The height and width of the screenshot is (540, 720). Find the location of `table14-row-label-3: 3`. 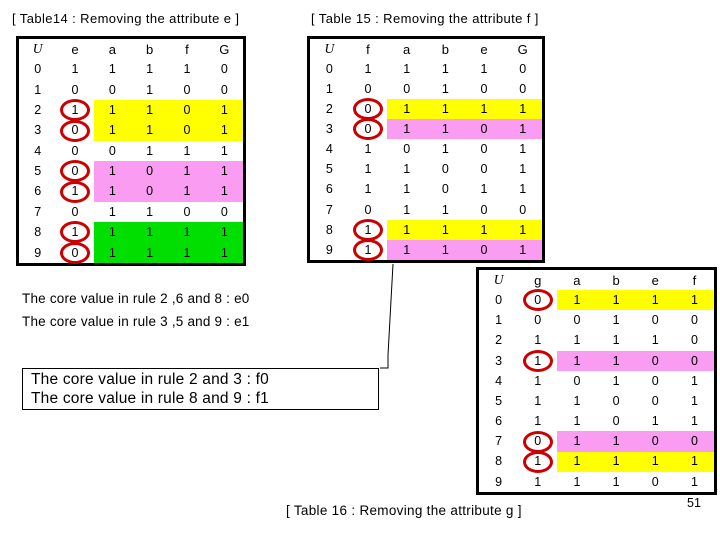

table14-row-label-3: 3 is located at coordinates (38, 130).